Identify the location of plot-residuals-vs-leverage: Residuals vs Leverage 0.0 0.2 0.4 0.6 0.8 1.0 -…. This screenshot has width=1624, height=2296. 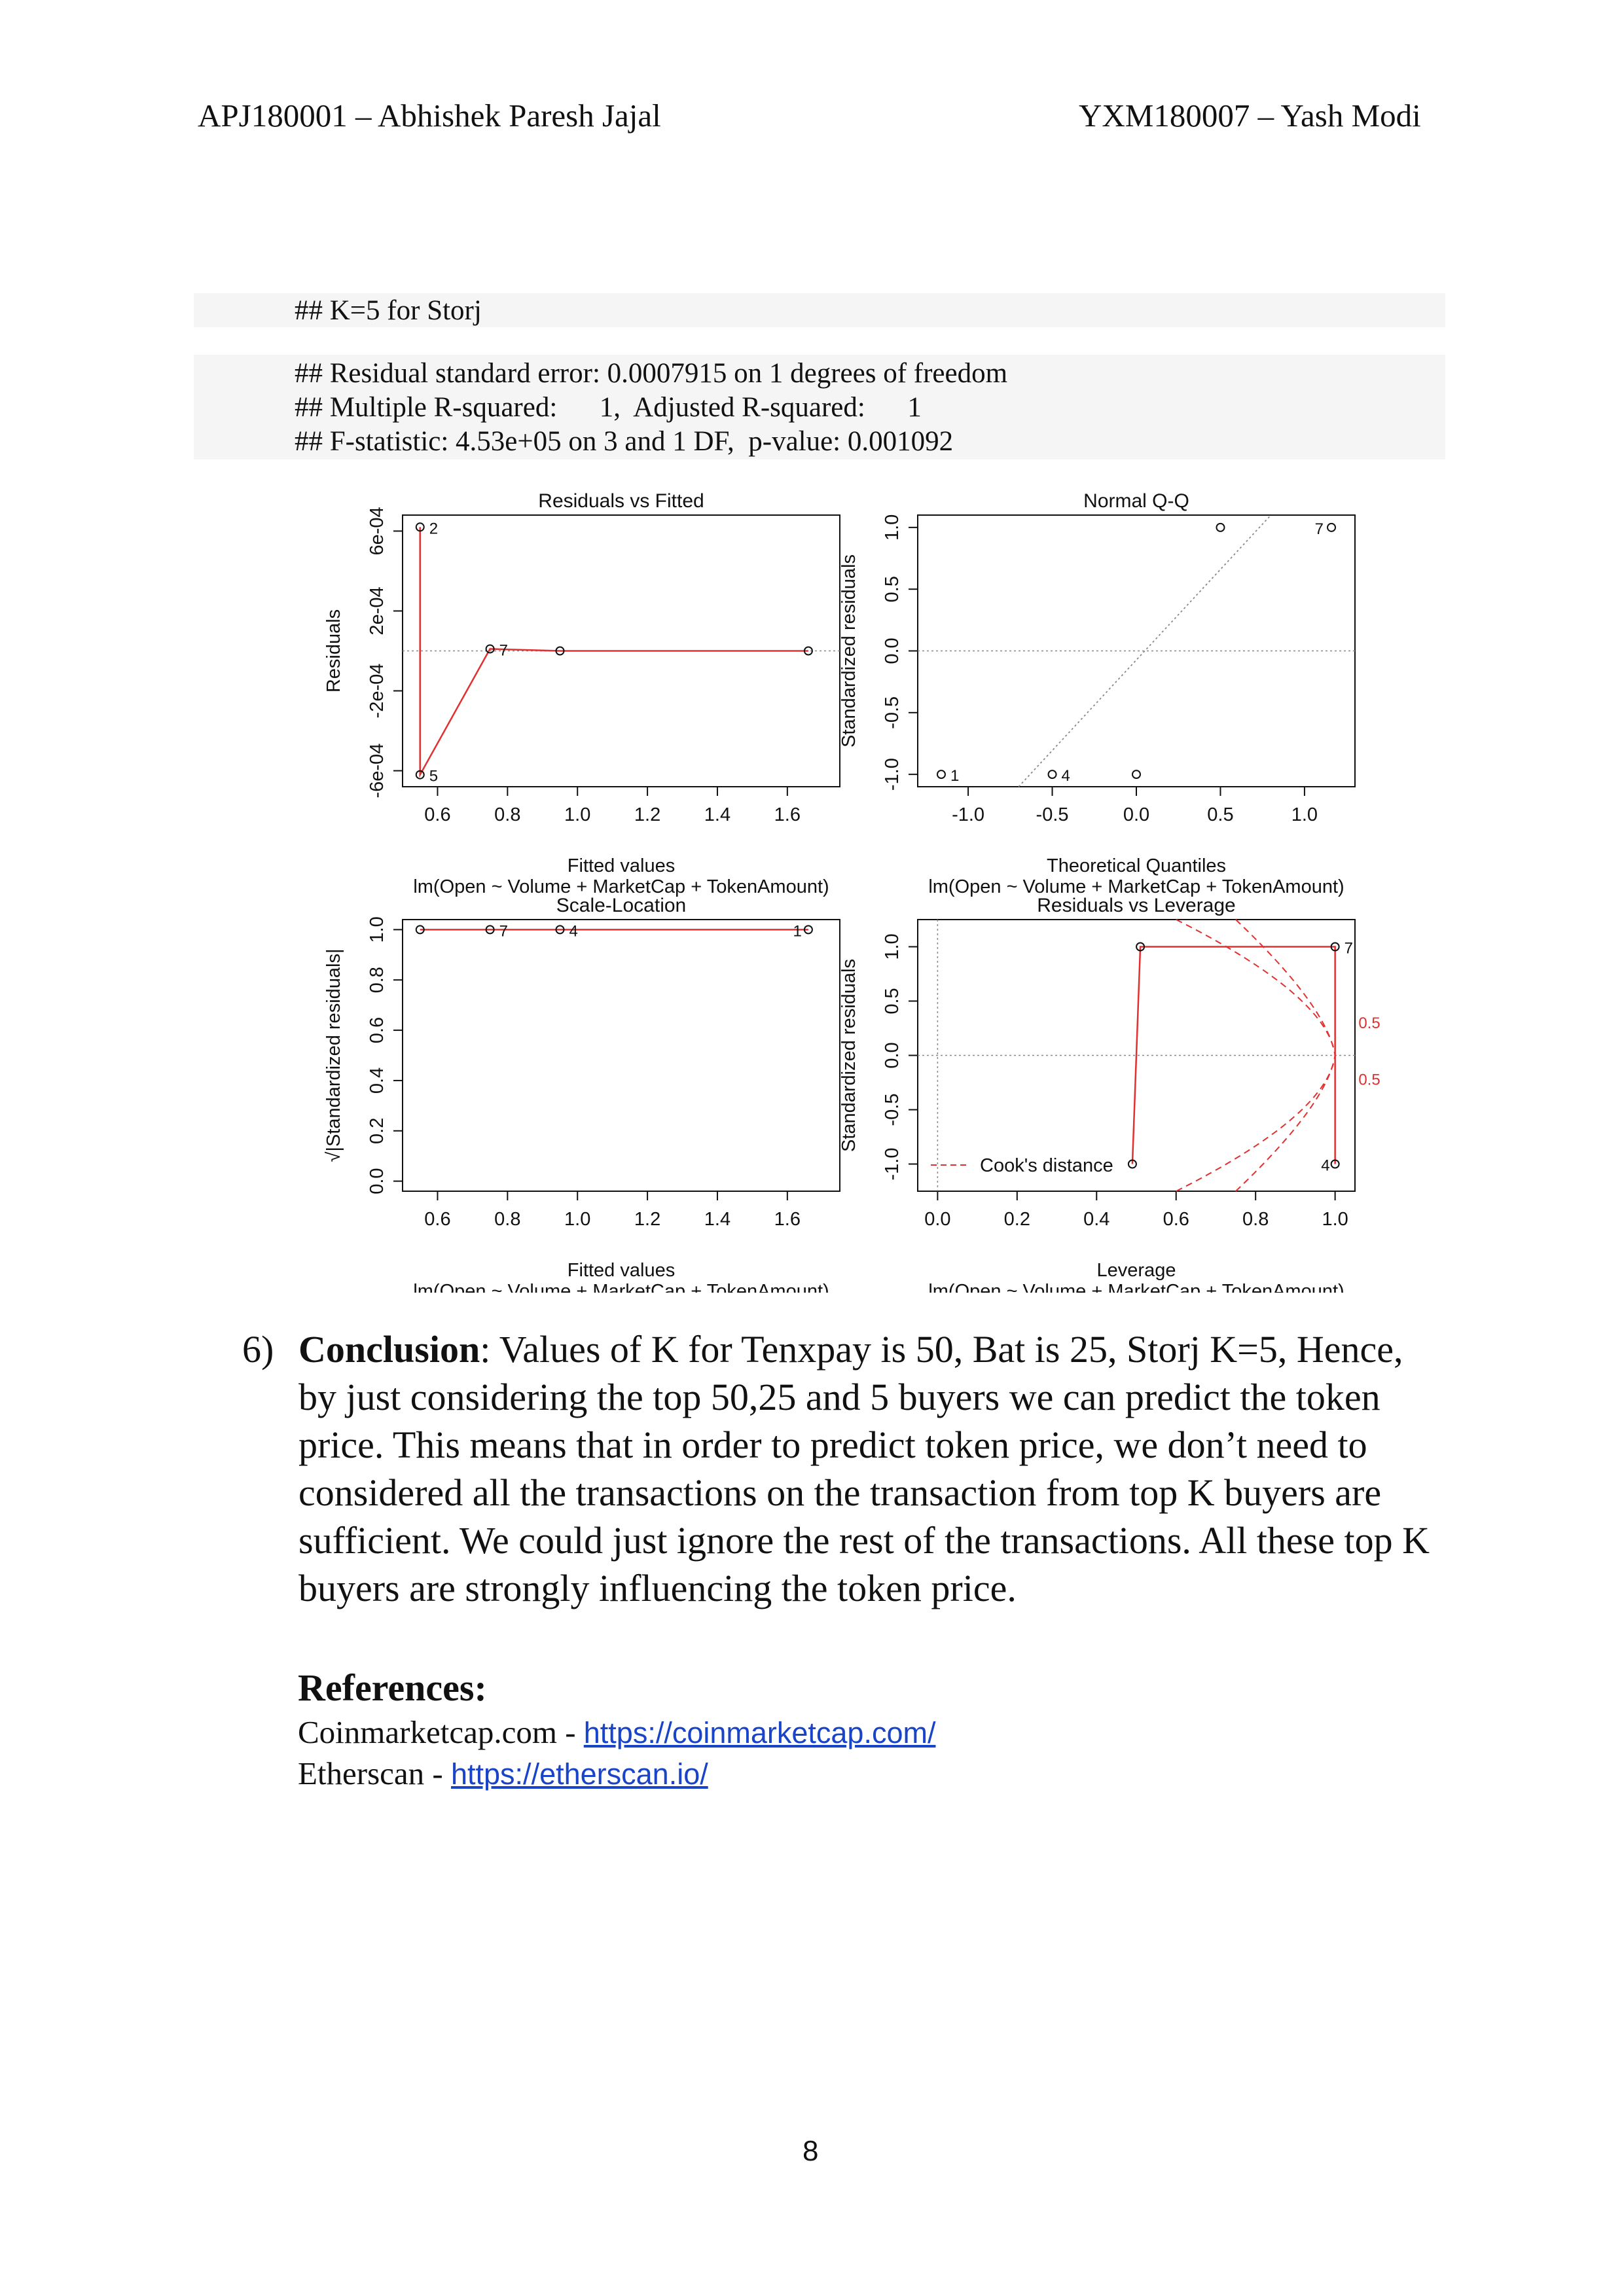
(1109, 1094).